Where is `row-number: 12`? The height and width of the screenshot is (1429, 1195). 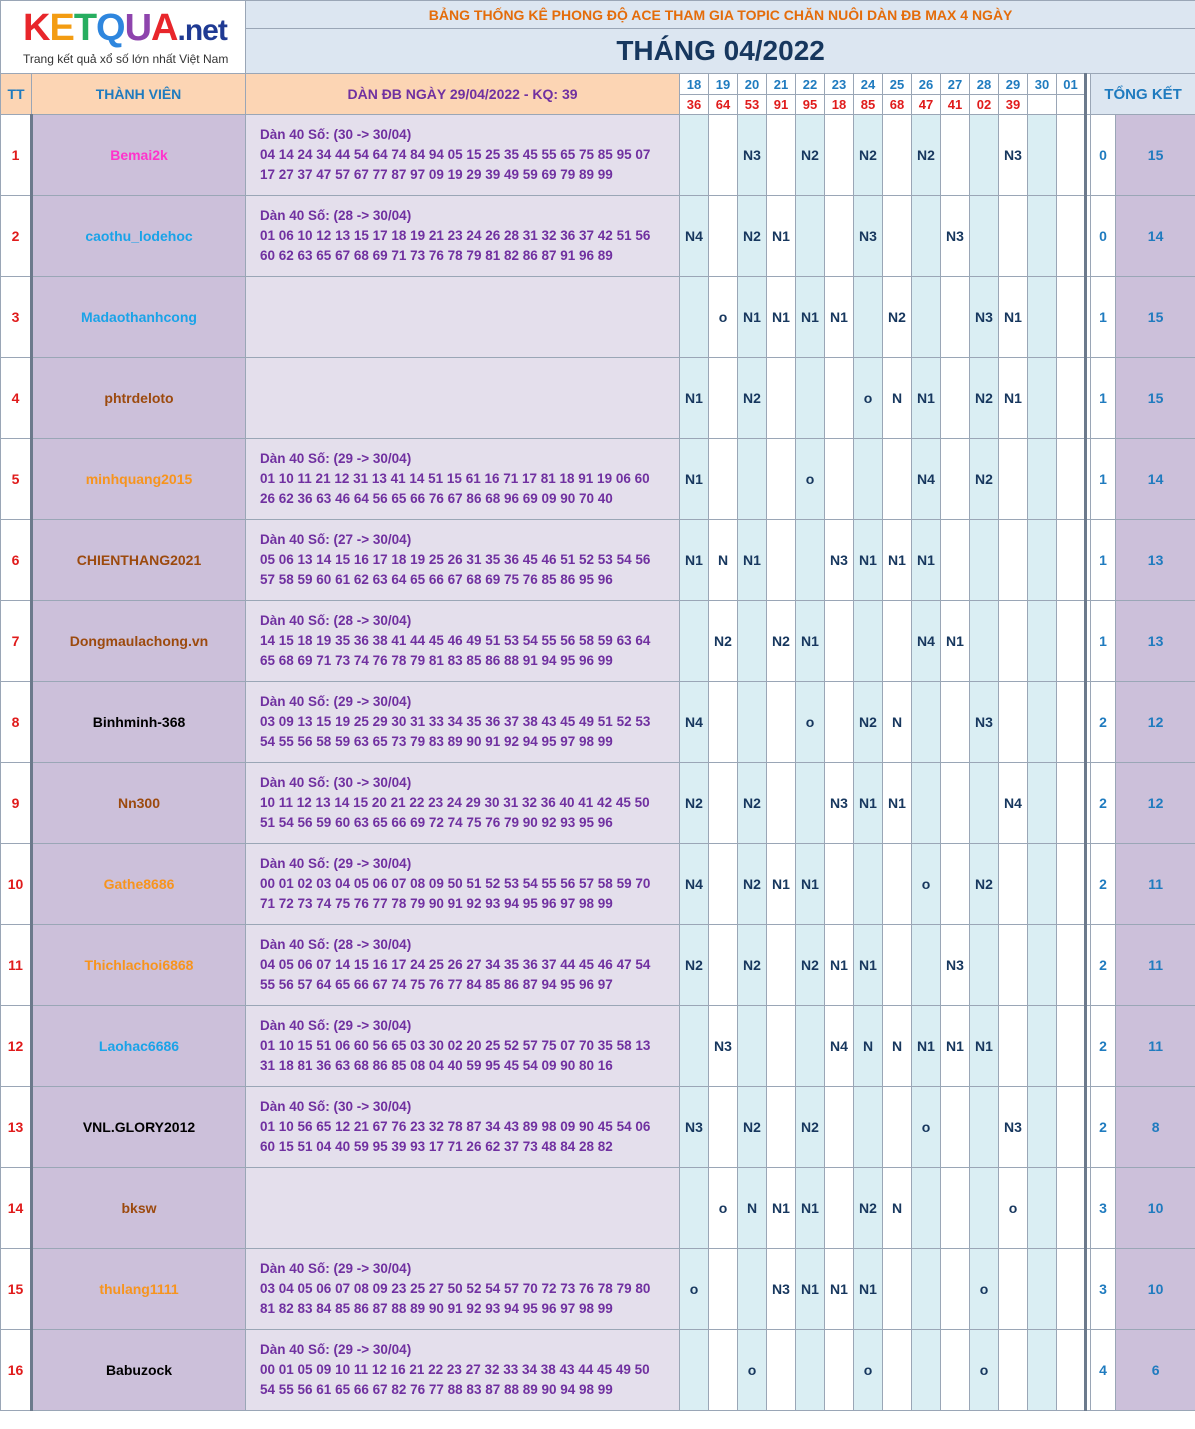
row-number: 12 is located at coordinates (16, 1046).